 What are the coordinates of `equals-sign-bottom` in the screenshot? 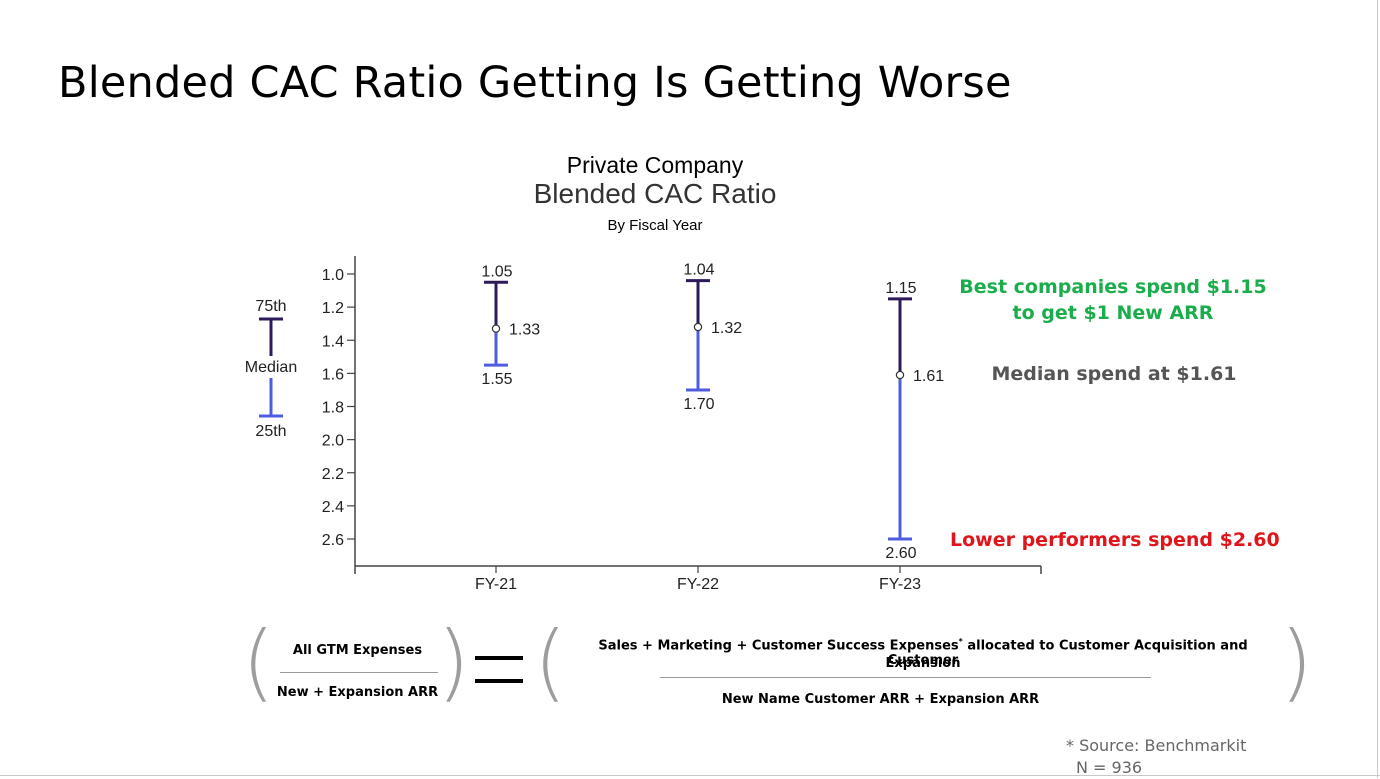 It's located at (499, 681).